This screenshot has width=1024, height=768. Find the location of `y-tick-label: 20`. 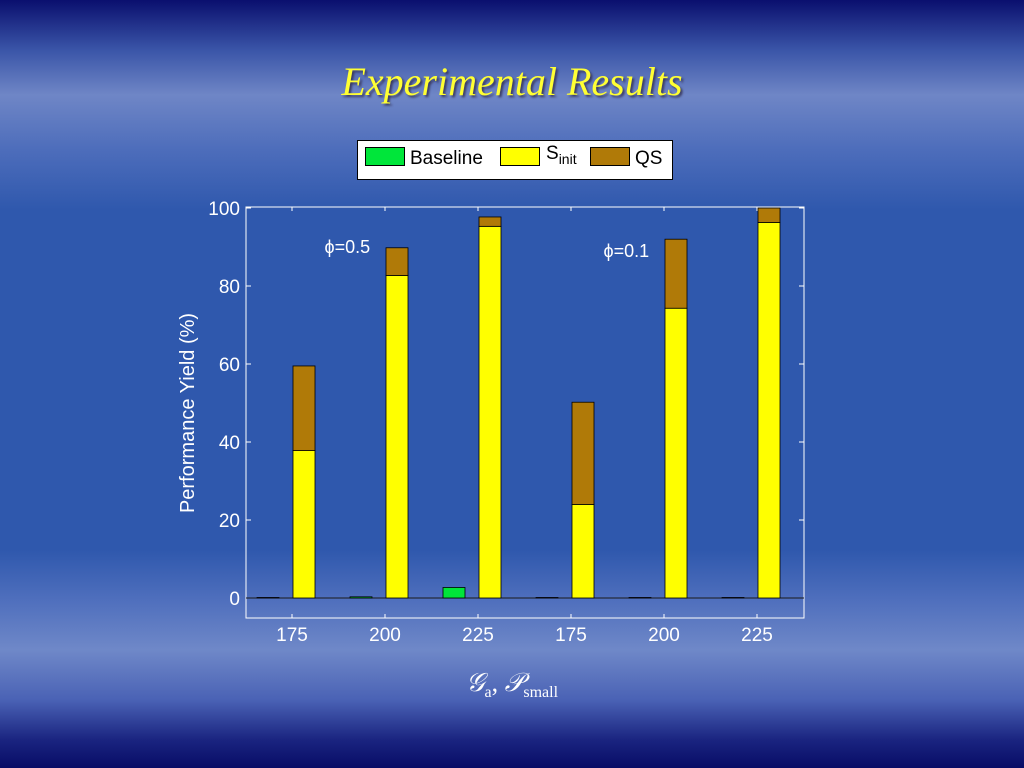

y-tick-label: 20 is located at coordinates (229, 521).